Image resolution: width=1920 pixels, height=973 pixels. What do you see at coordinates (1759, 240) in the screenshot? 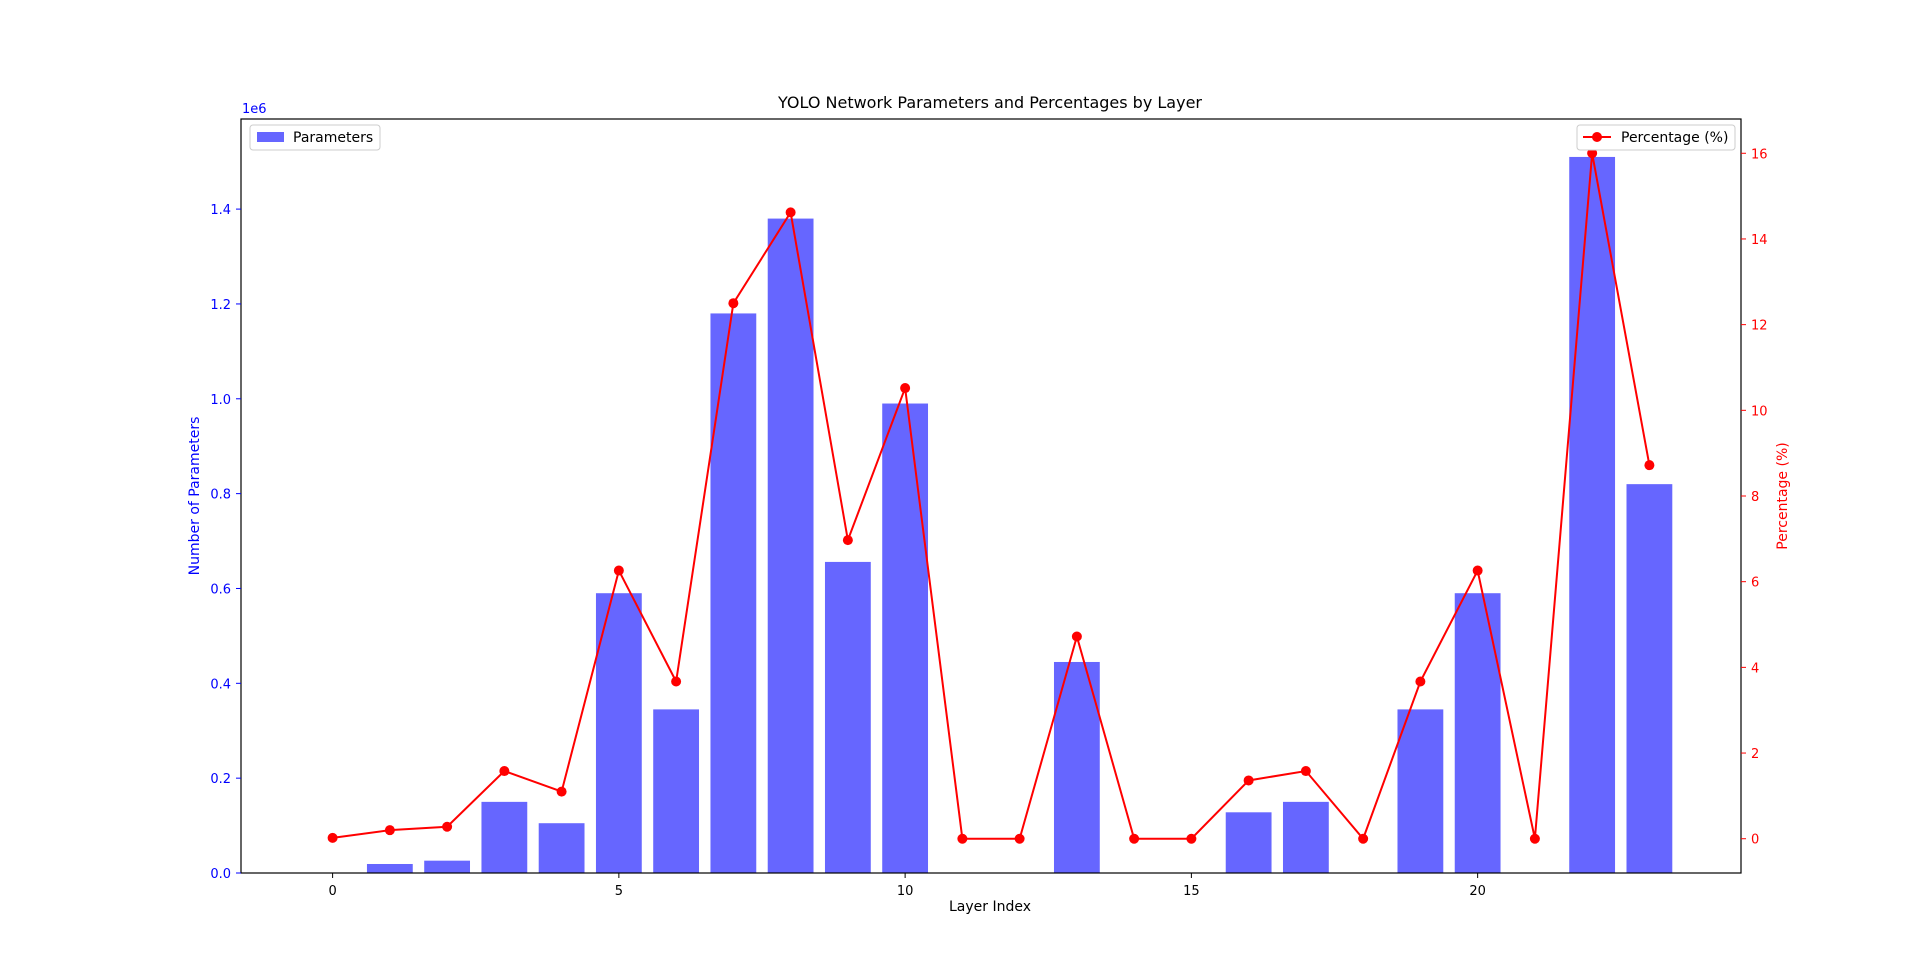
I see `right-tick-label: 14` at bounding box center [1759, 240].